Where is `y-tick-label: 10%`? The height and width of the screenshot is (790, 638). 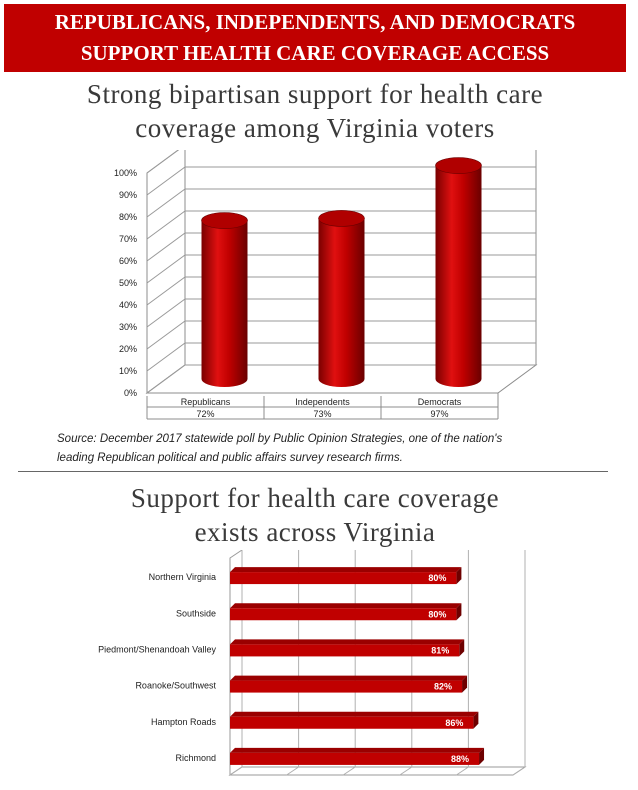
y-tick-label: 10% is located at coordinates (128, 371).